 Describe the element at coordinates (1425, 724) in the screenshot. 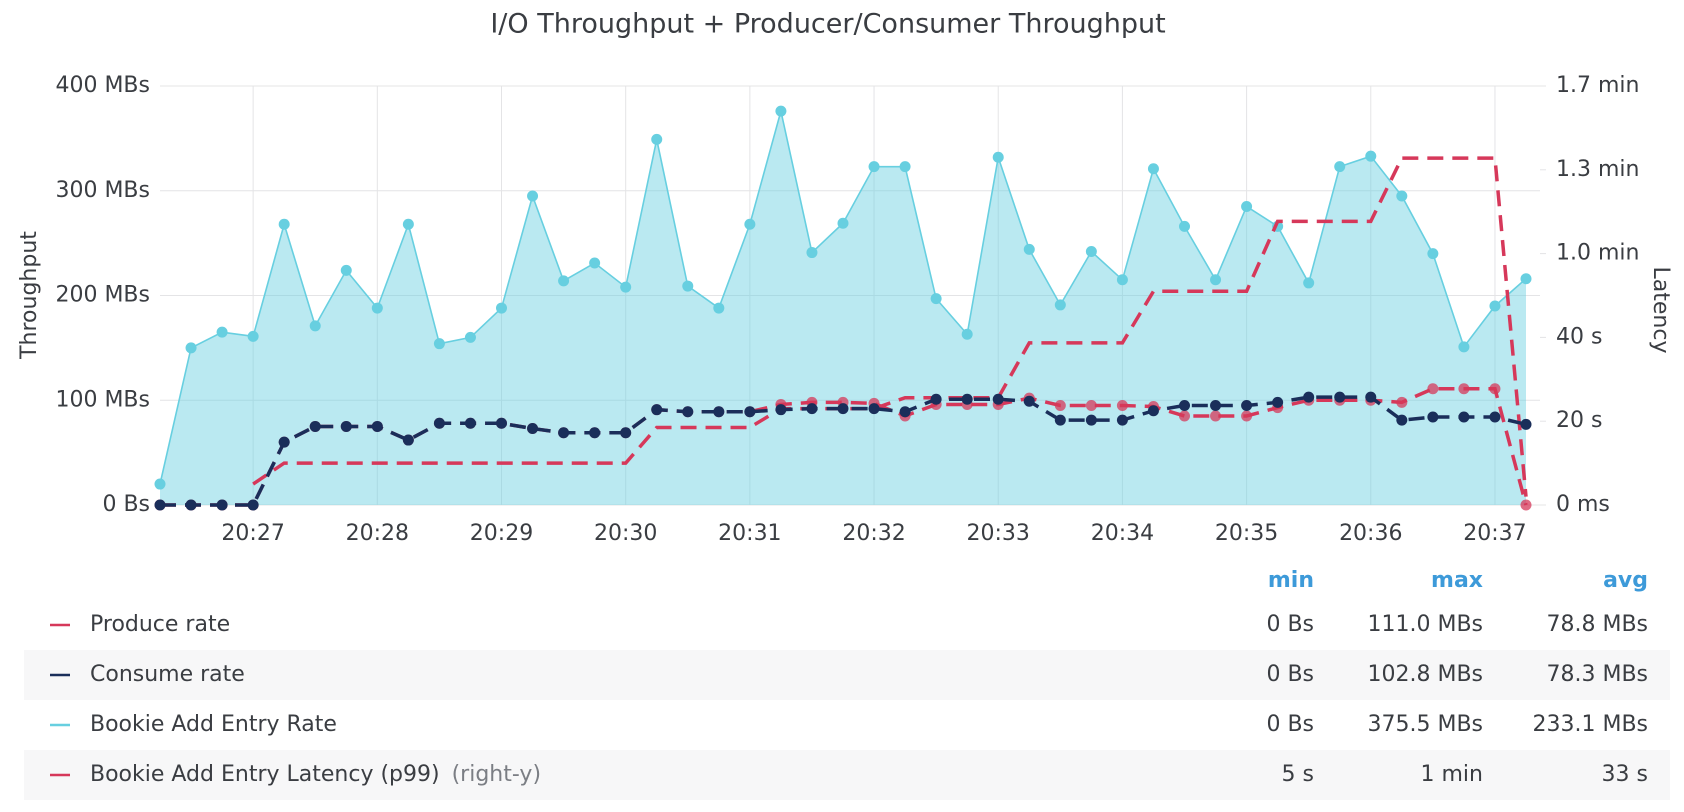

I see `legend-stat: 375.5 MBs` at that location.